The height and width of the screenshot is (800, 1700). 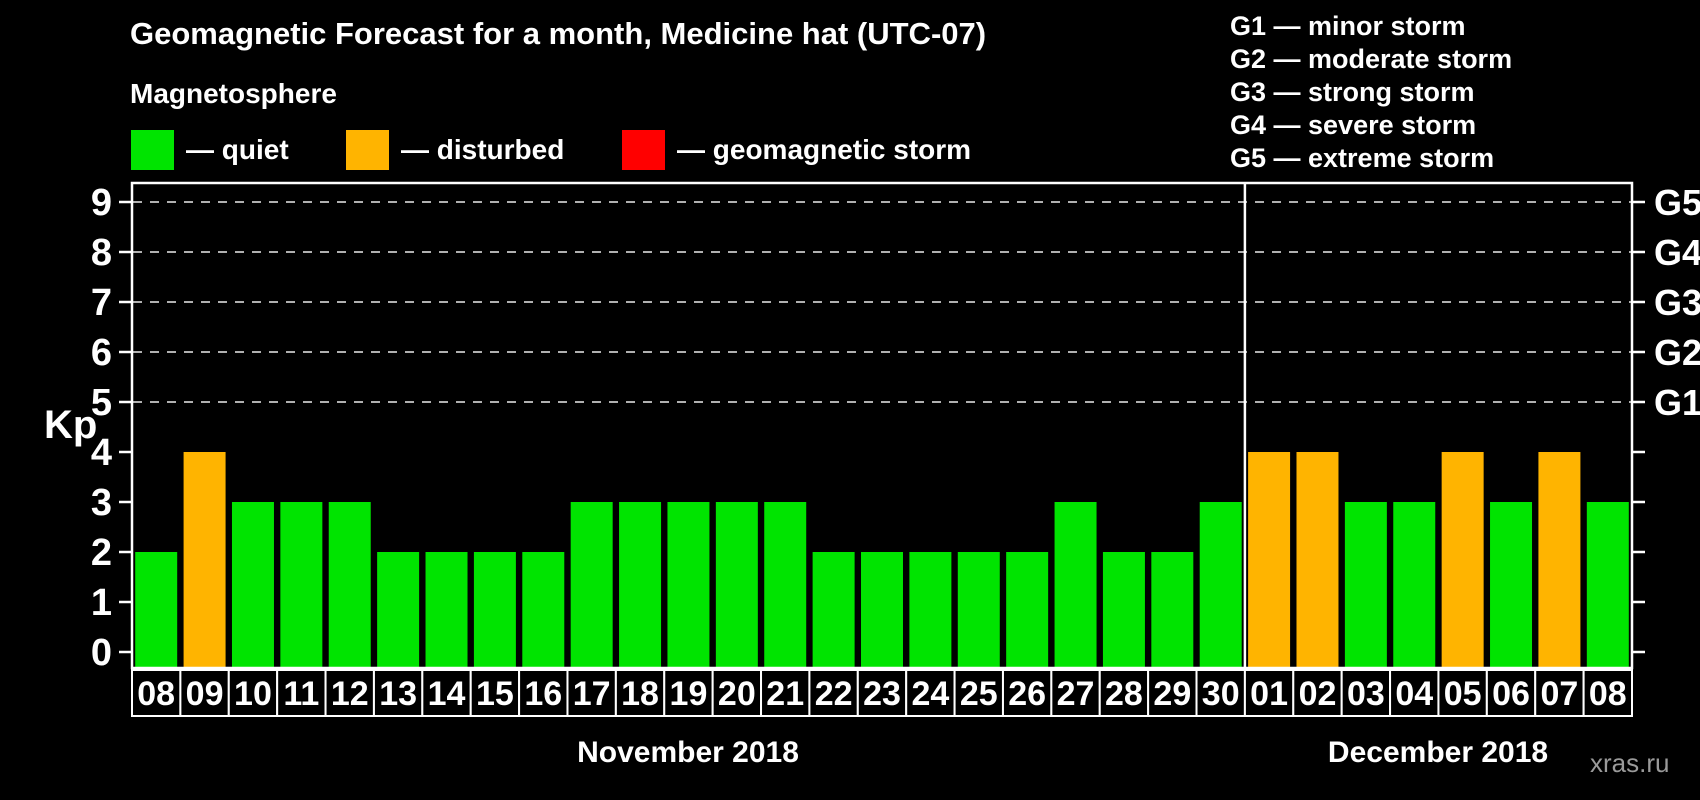 What do you see at coordinates (233, 93) in the screenshot?
I see `magnetosphere-label: Magnetosphere` at bounding box center [233, 93].